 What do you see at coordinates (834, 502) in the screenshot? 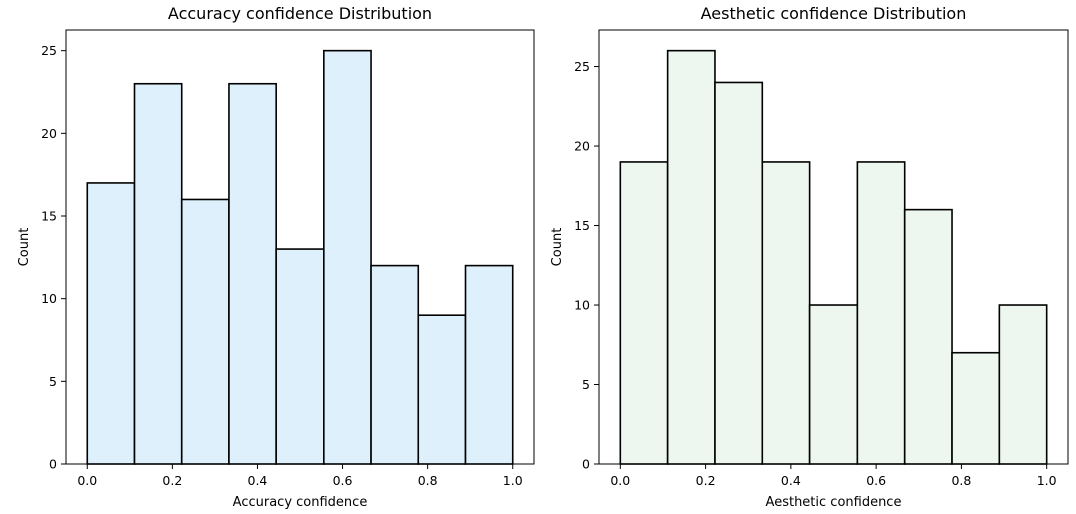
I see `x-axis-label: Aesthetic confidence` at bounding box center [834, 502].